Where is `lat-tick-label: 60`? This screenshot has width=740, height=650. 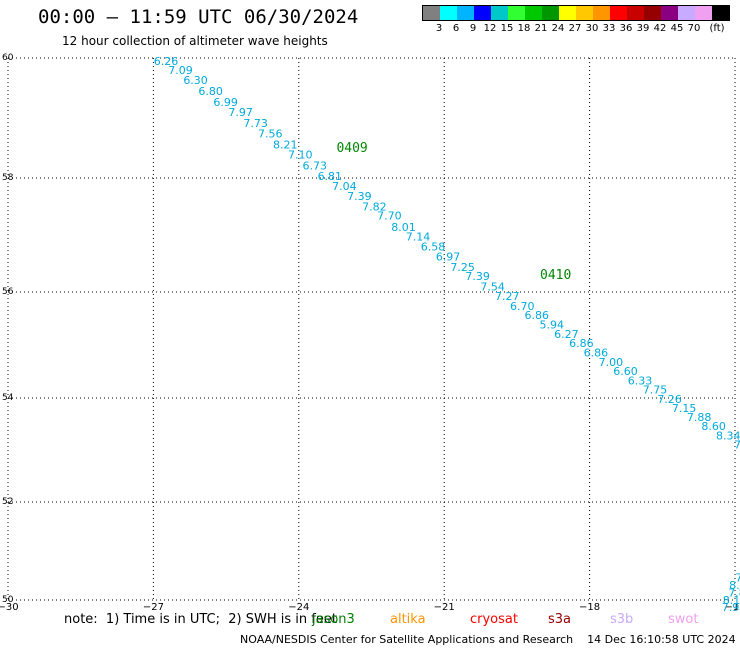 lat-tick-label: 60 is located at coordinates (8, 58).